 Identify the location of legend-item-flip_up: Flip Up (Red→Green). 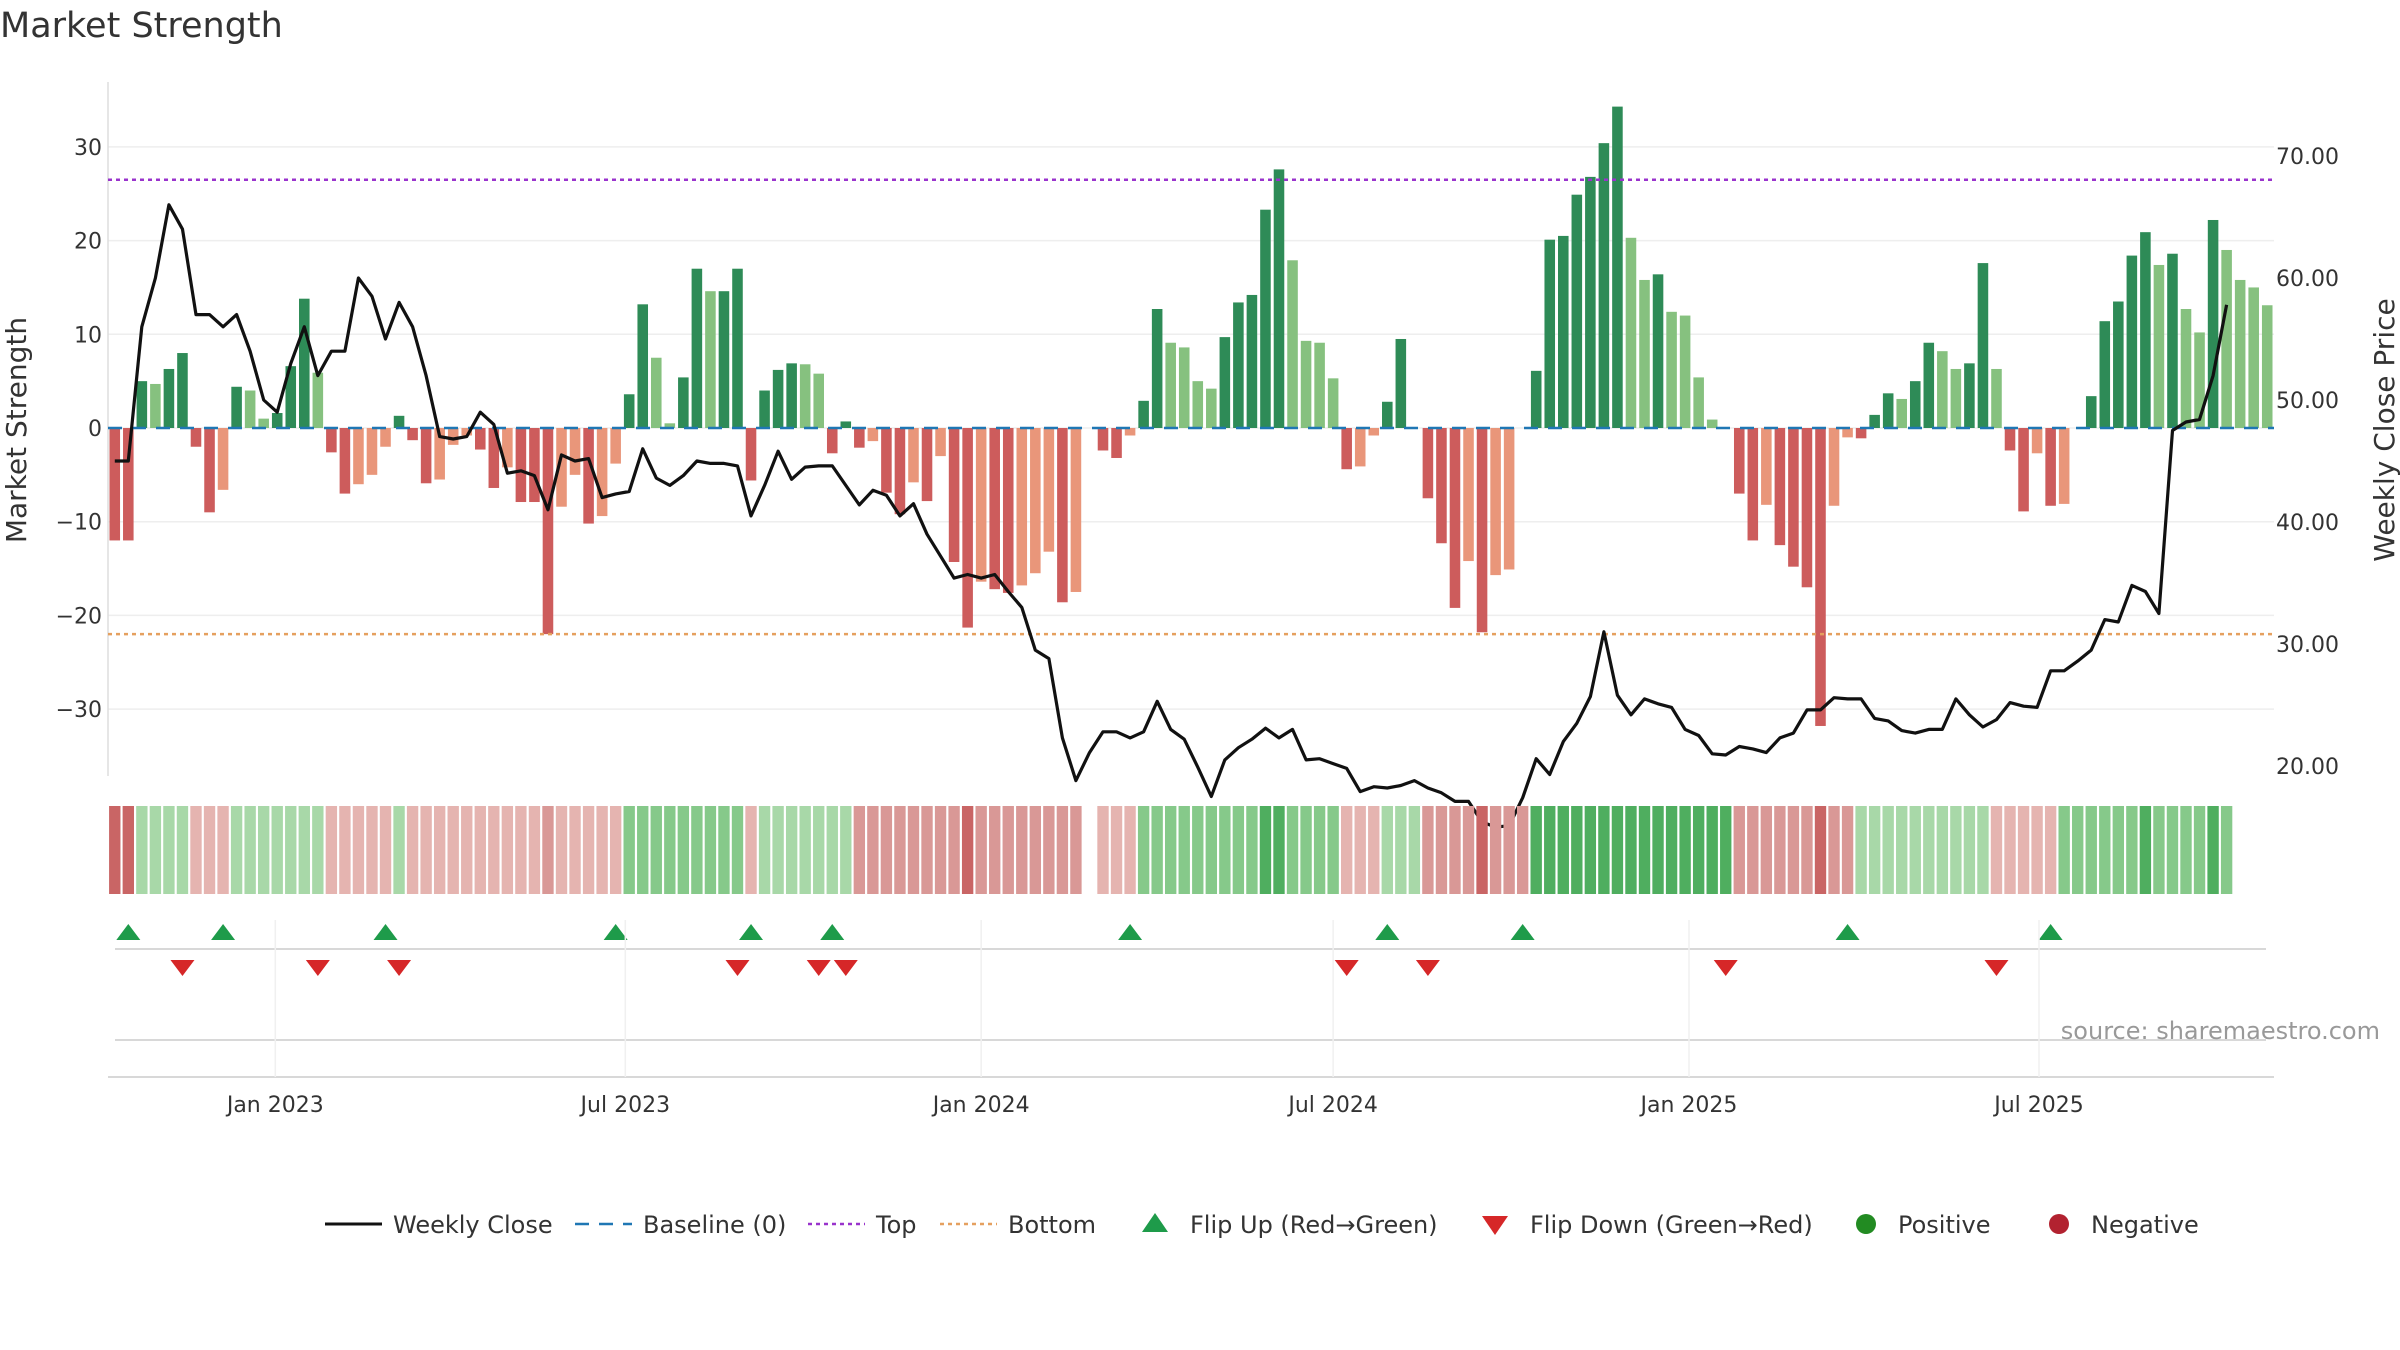
(1290, 1225).